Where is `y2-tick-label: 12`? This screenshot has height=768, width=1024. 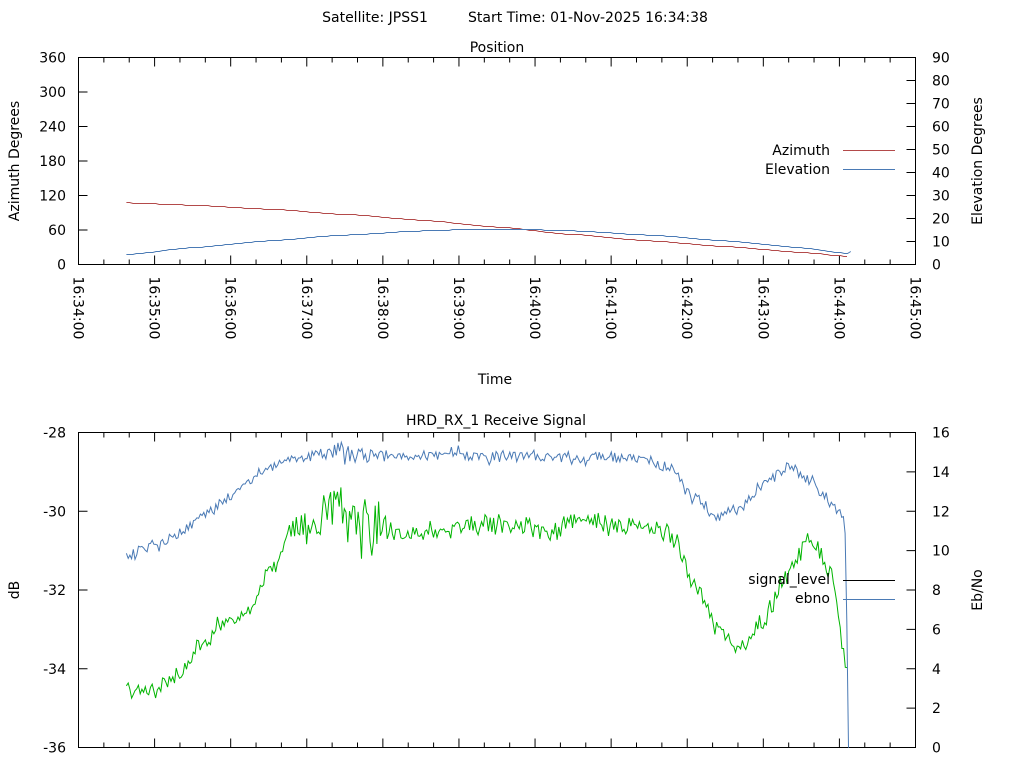 y2-tick-label: 12 is located at coordinates (941, 512).